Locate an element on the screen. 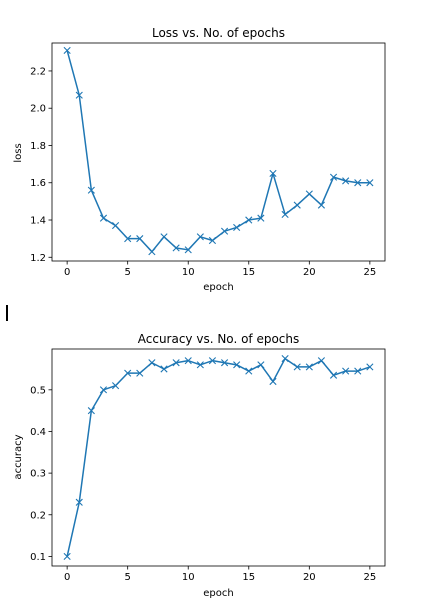 The image size is (430, 609). loss-x-tick-label: 10 is located at coordinates (188, 272).